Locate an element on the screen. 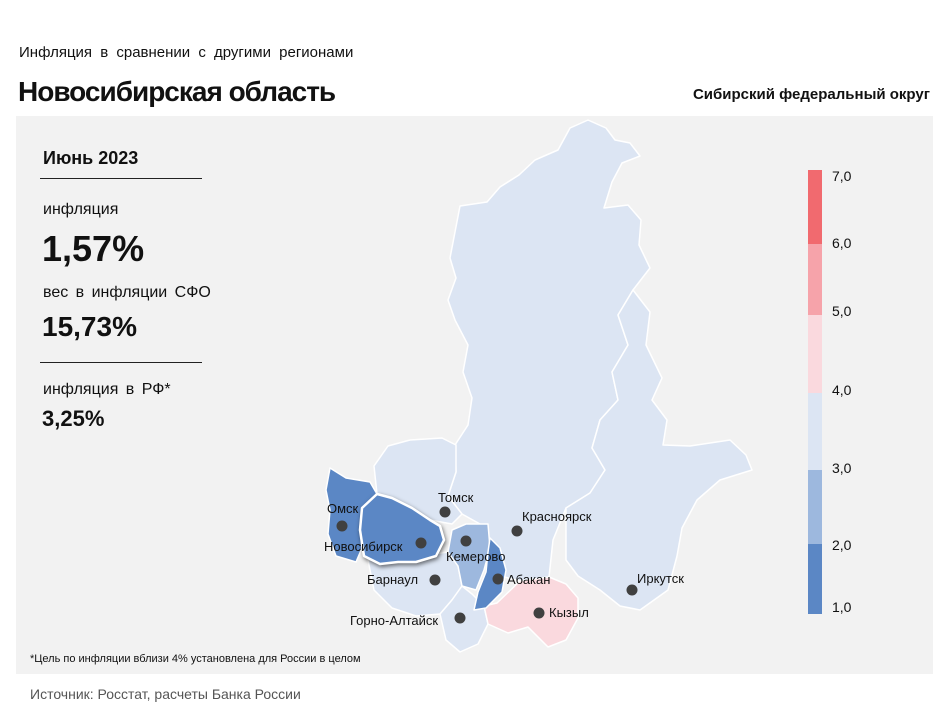  legend-tick: 2,0 is located at coordinates (842, 545).